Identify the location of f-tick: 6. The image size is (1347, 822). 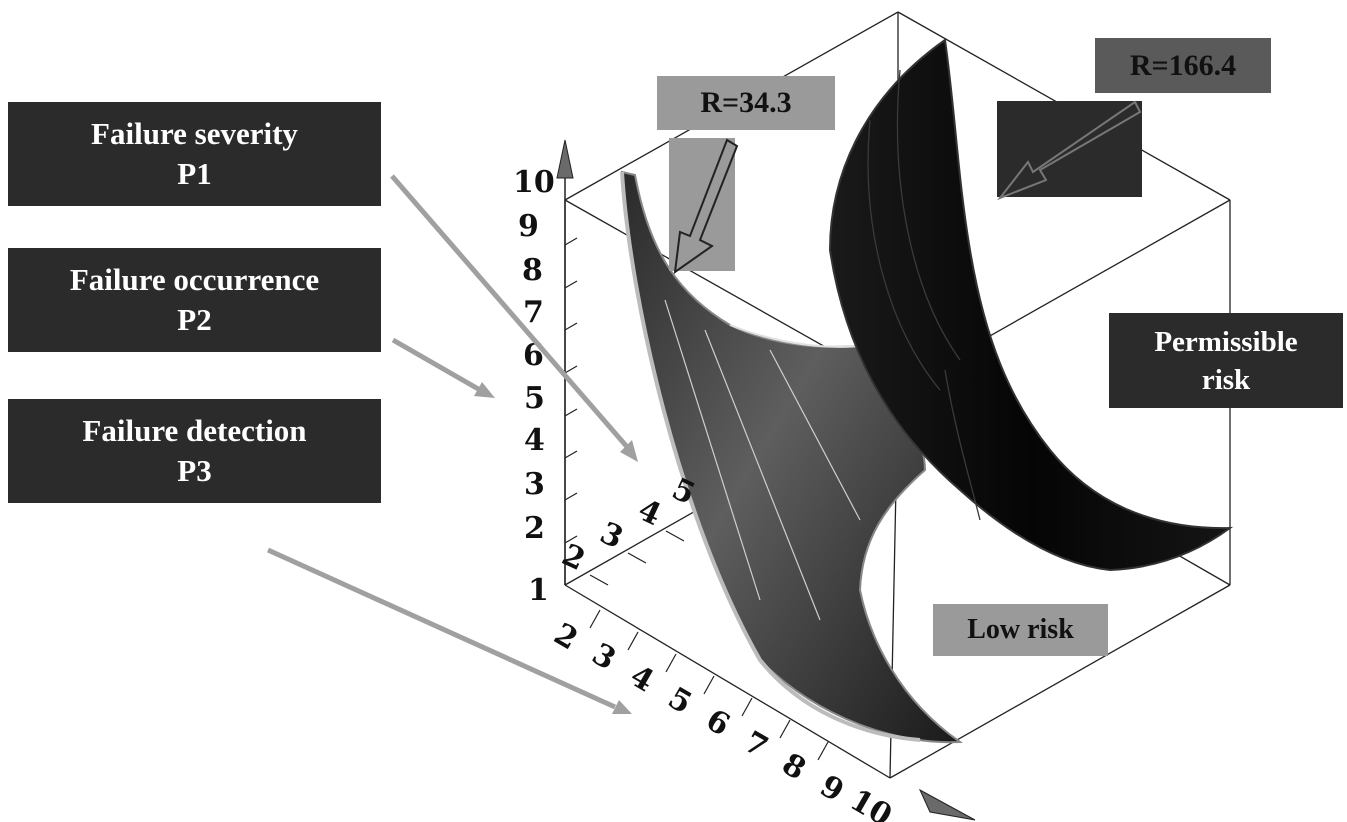
(718, 723).